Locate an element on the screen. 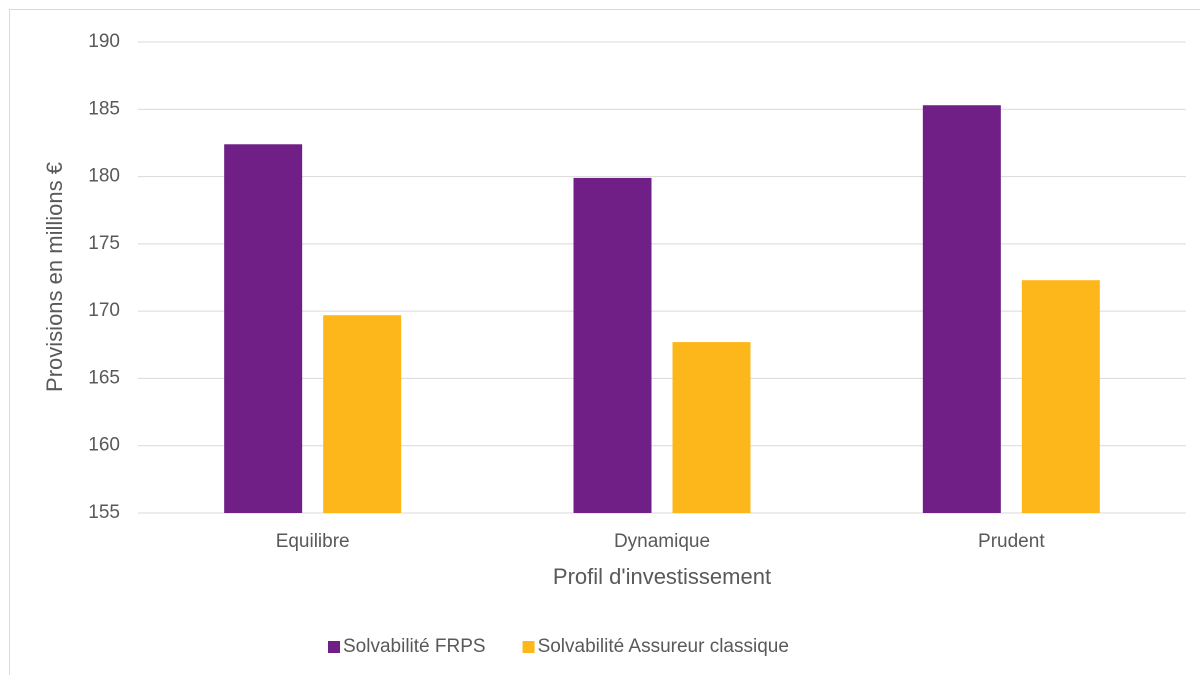  legend-label: Solvabilité FRPS is located at coordinates (414, 646).